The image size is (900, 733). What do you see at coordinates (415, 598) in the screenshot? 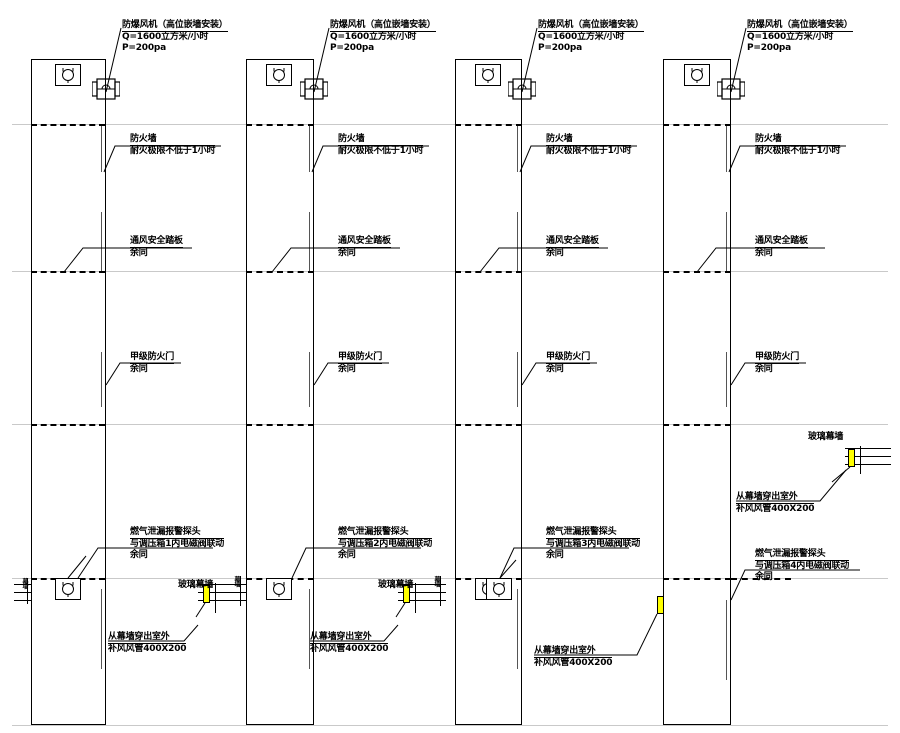
I see `bay-2-curtain-wall-mullion` at bounding box center [415, 598].